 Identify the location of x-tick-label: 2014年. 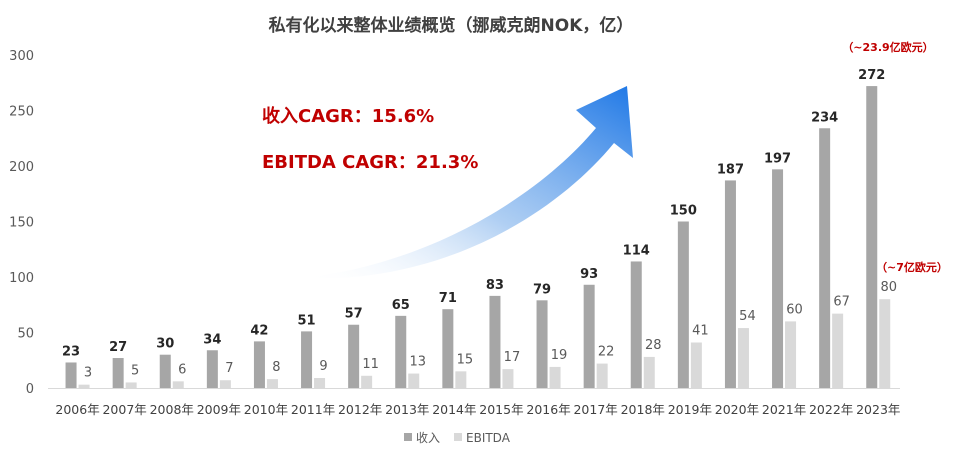
(454, 409).